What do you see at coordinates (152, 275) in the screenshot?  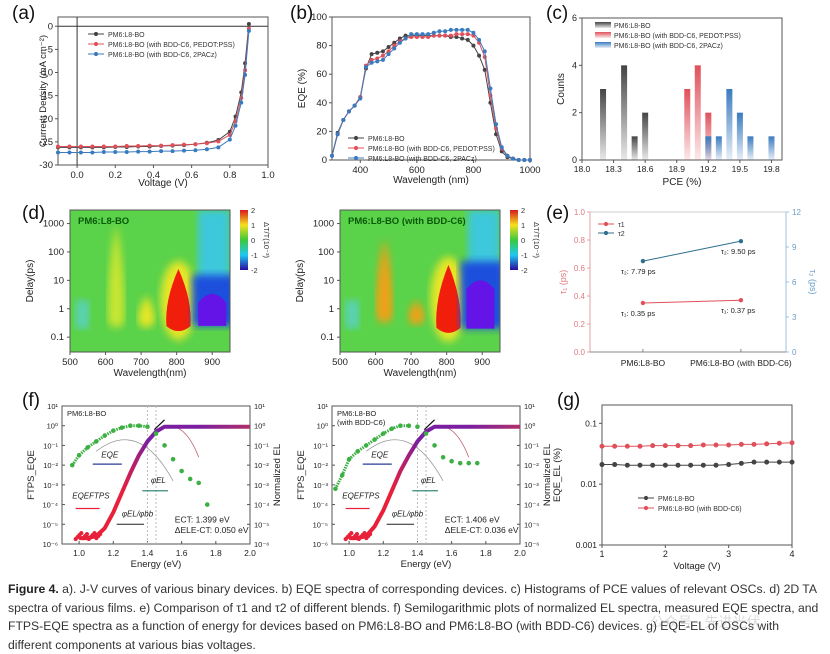 I see `heatmap-layer` at bounding box center [152, 275].